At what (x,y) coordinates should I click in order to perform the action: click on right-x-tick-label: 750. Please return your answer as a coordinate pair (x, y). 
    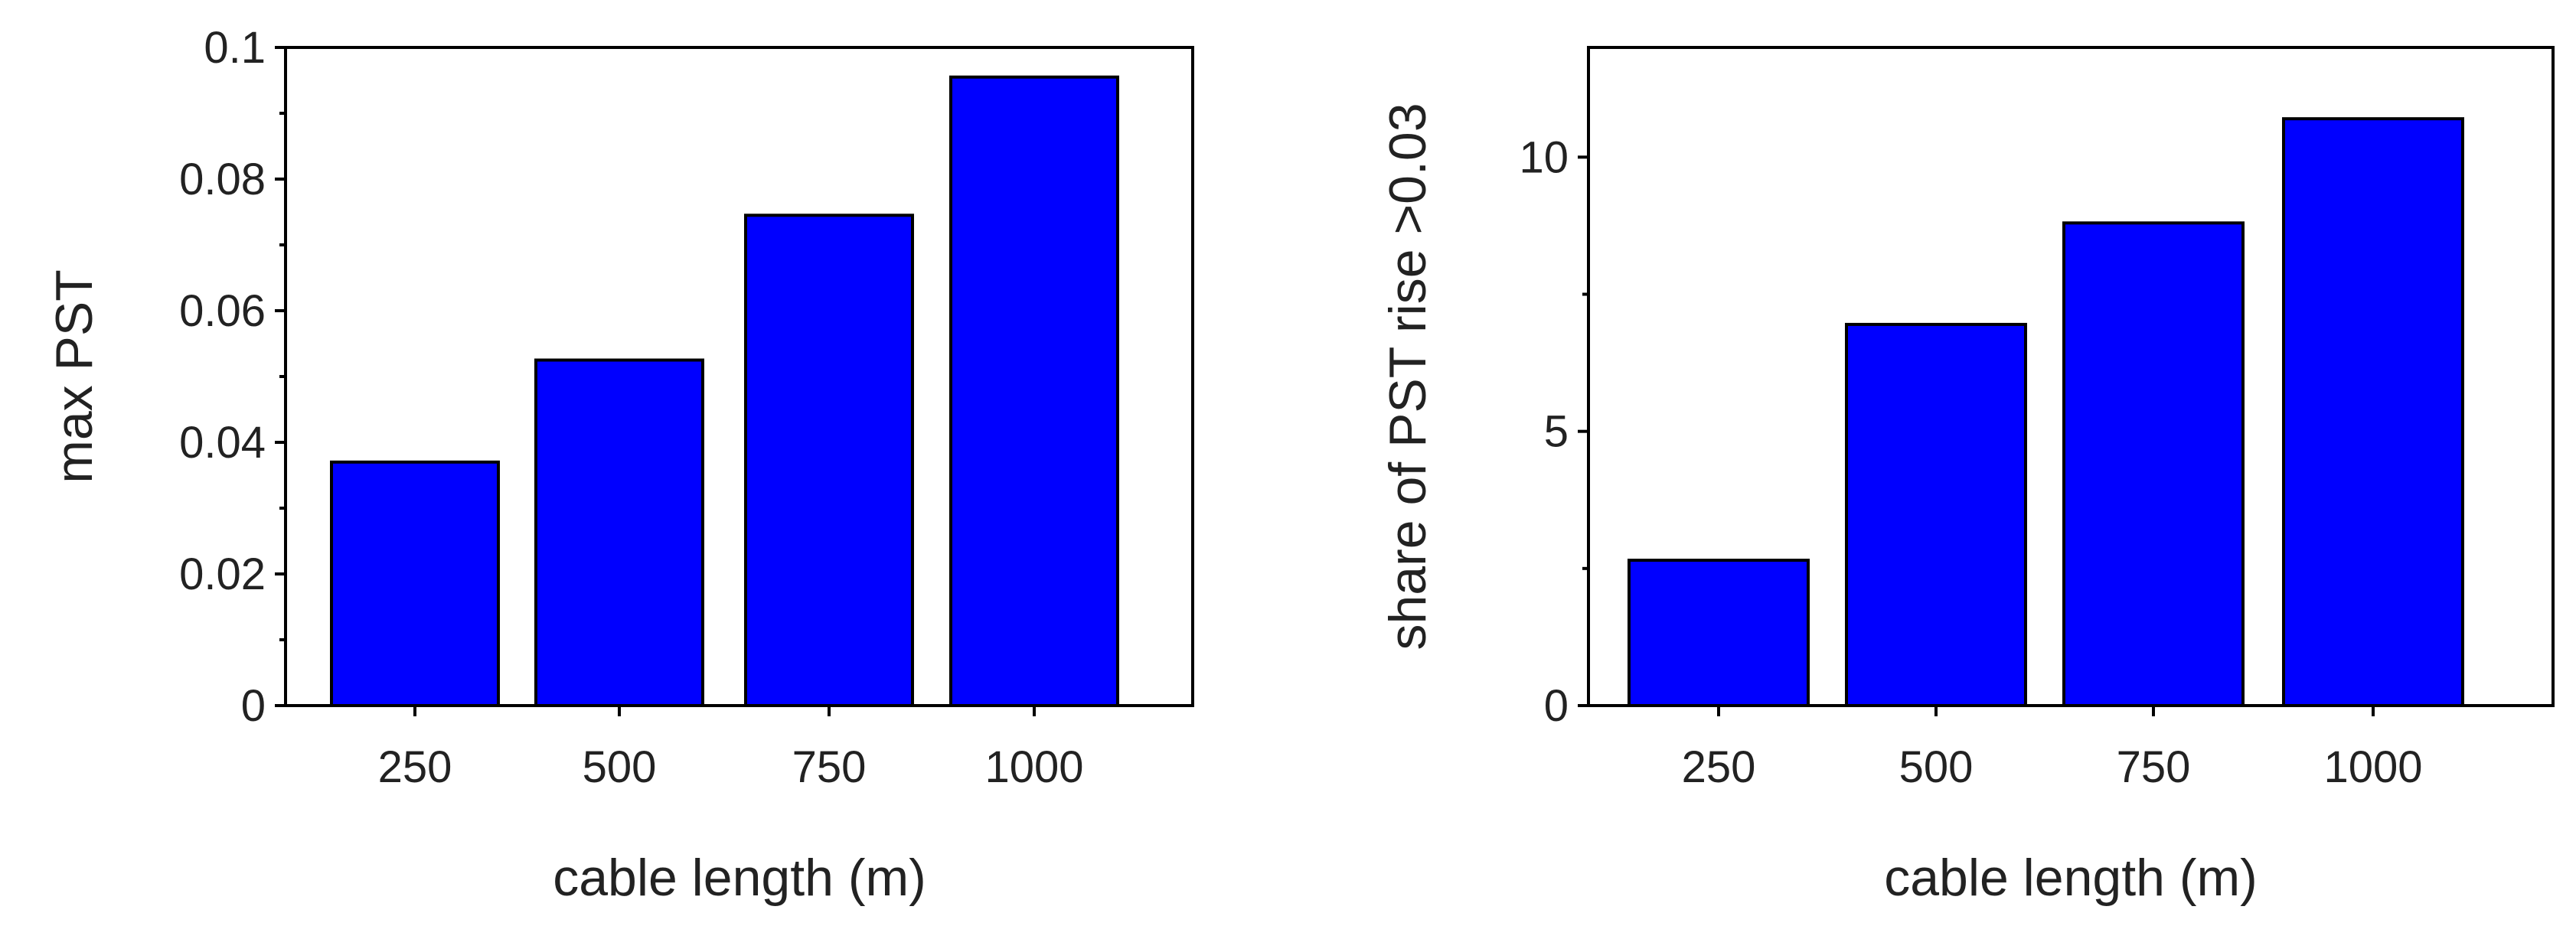
    Looking at the image, I should click on (2154, 767).